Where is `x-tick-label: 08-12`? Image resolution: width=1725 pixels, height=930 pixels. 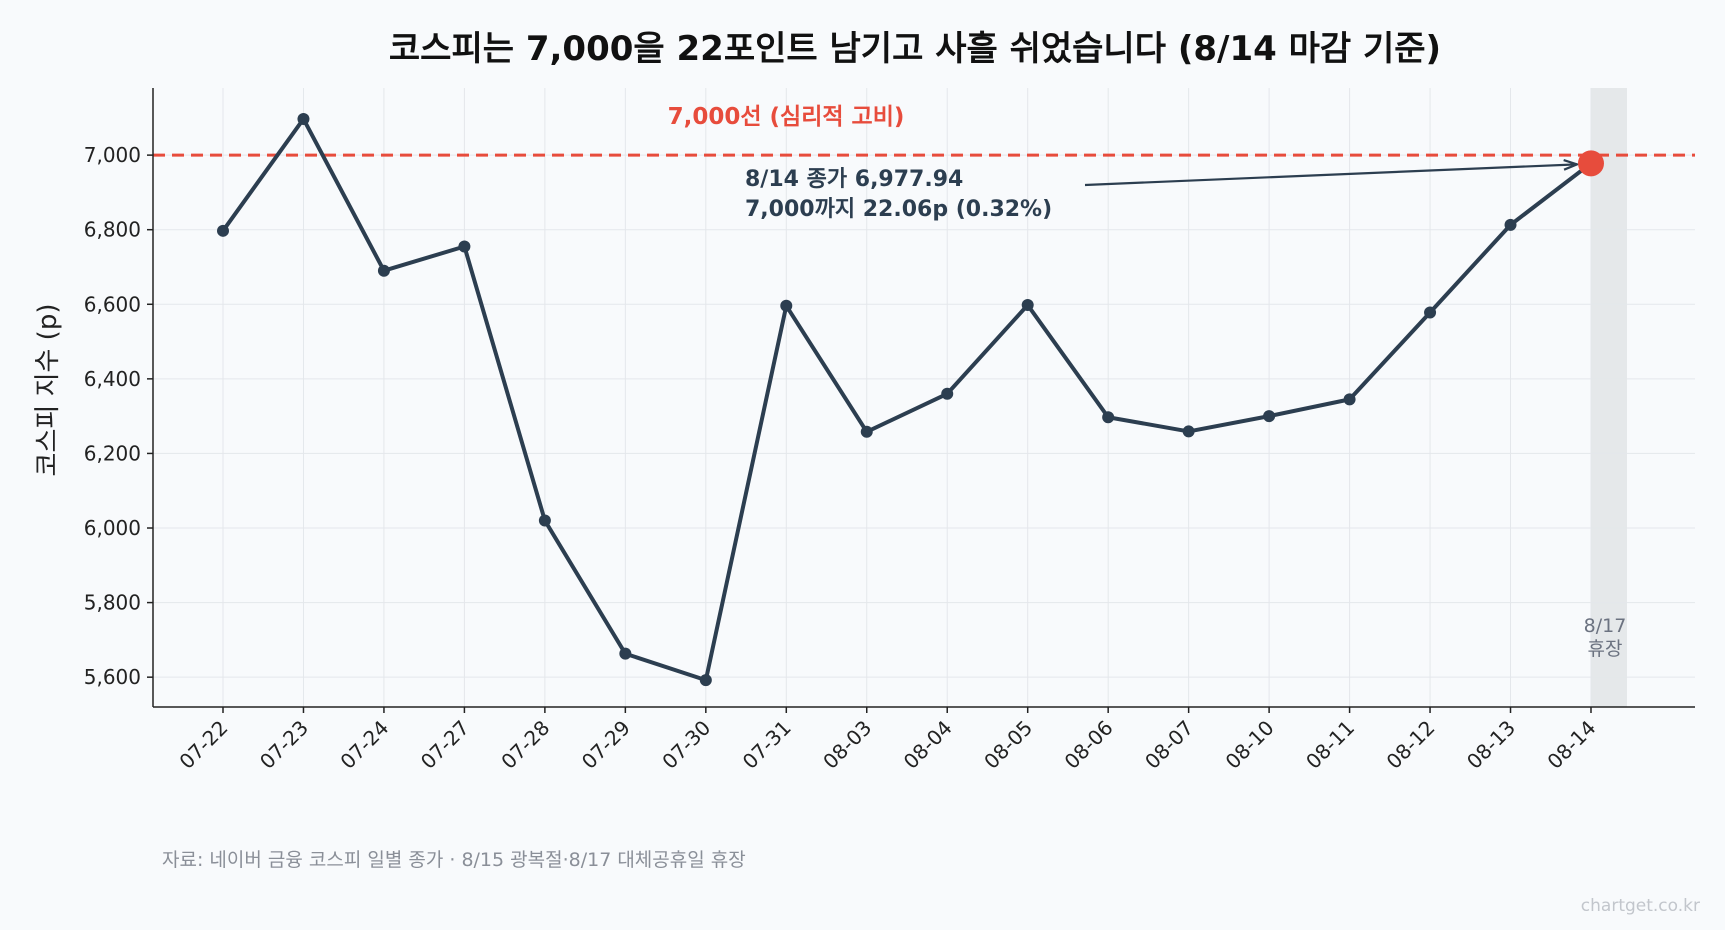 x-tick-label: 08-12 is located at coordinates (1411, 745).